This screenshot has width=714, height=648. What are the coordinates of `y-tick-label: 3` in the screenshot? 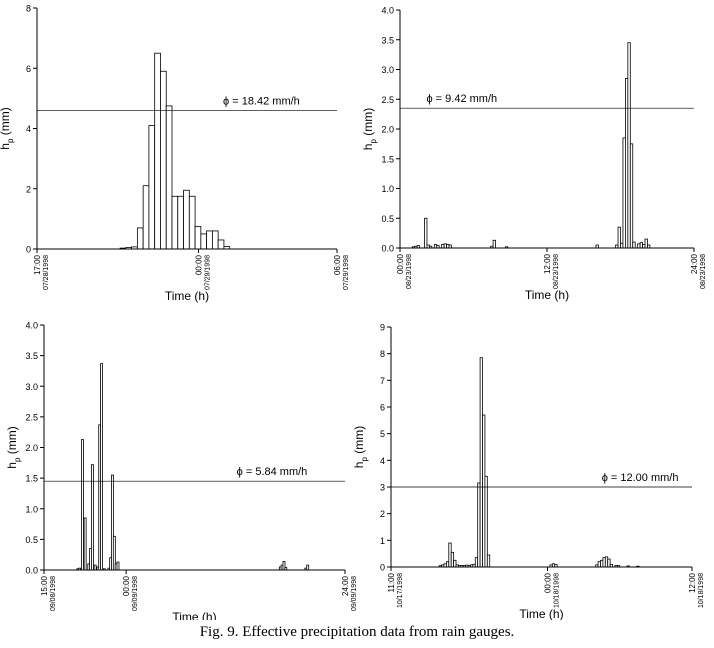 It's located at (382, 488).